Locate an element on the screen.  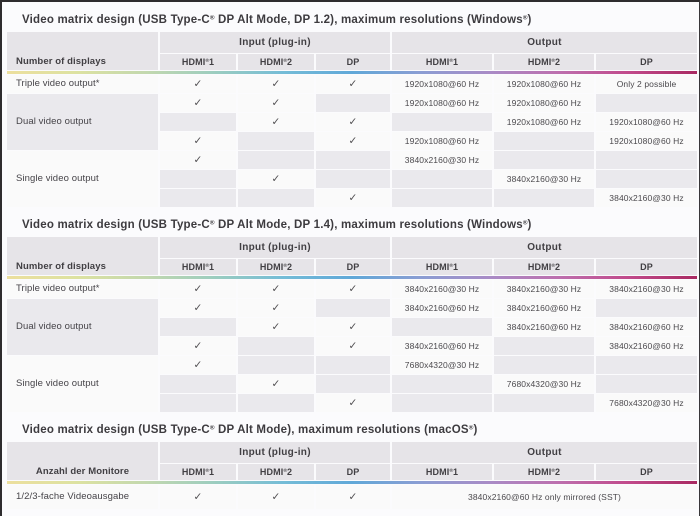
output-value-cell: Only 2 possible is located at coordinates (646, 84).